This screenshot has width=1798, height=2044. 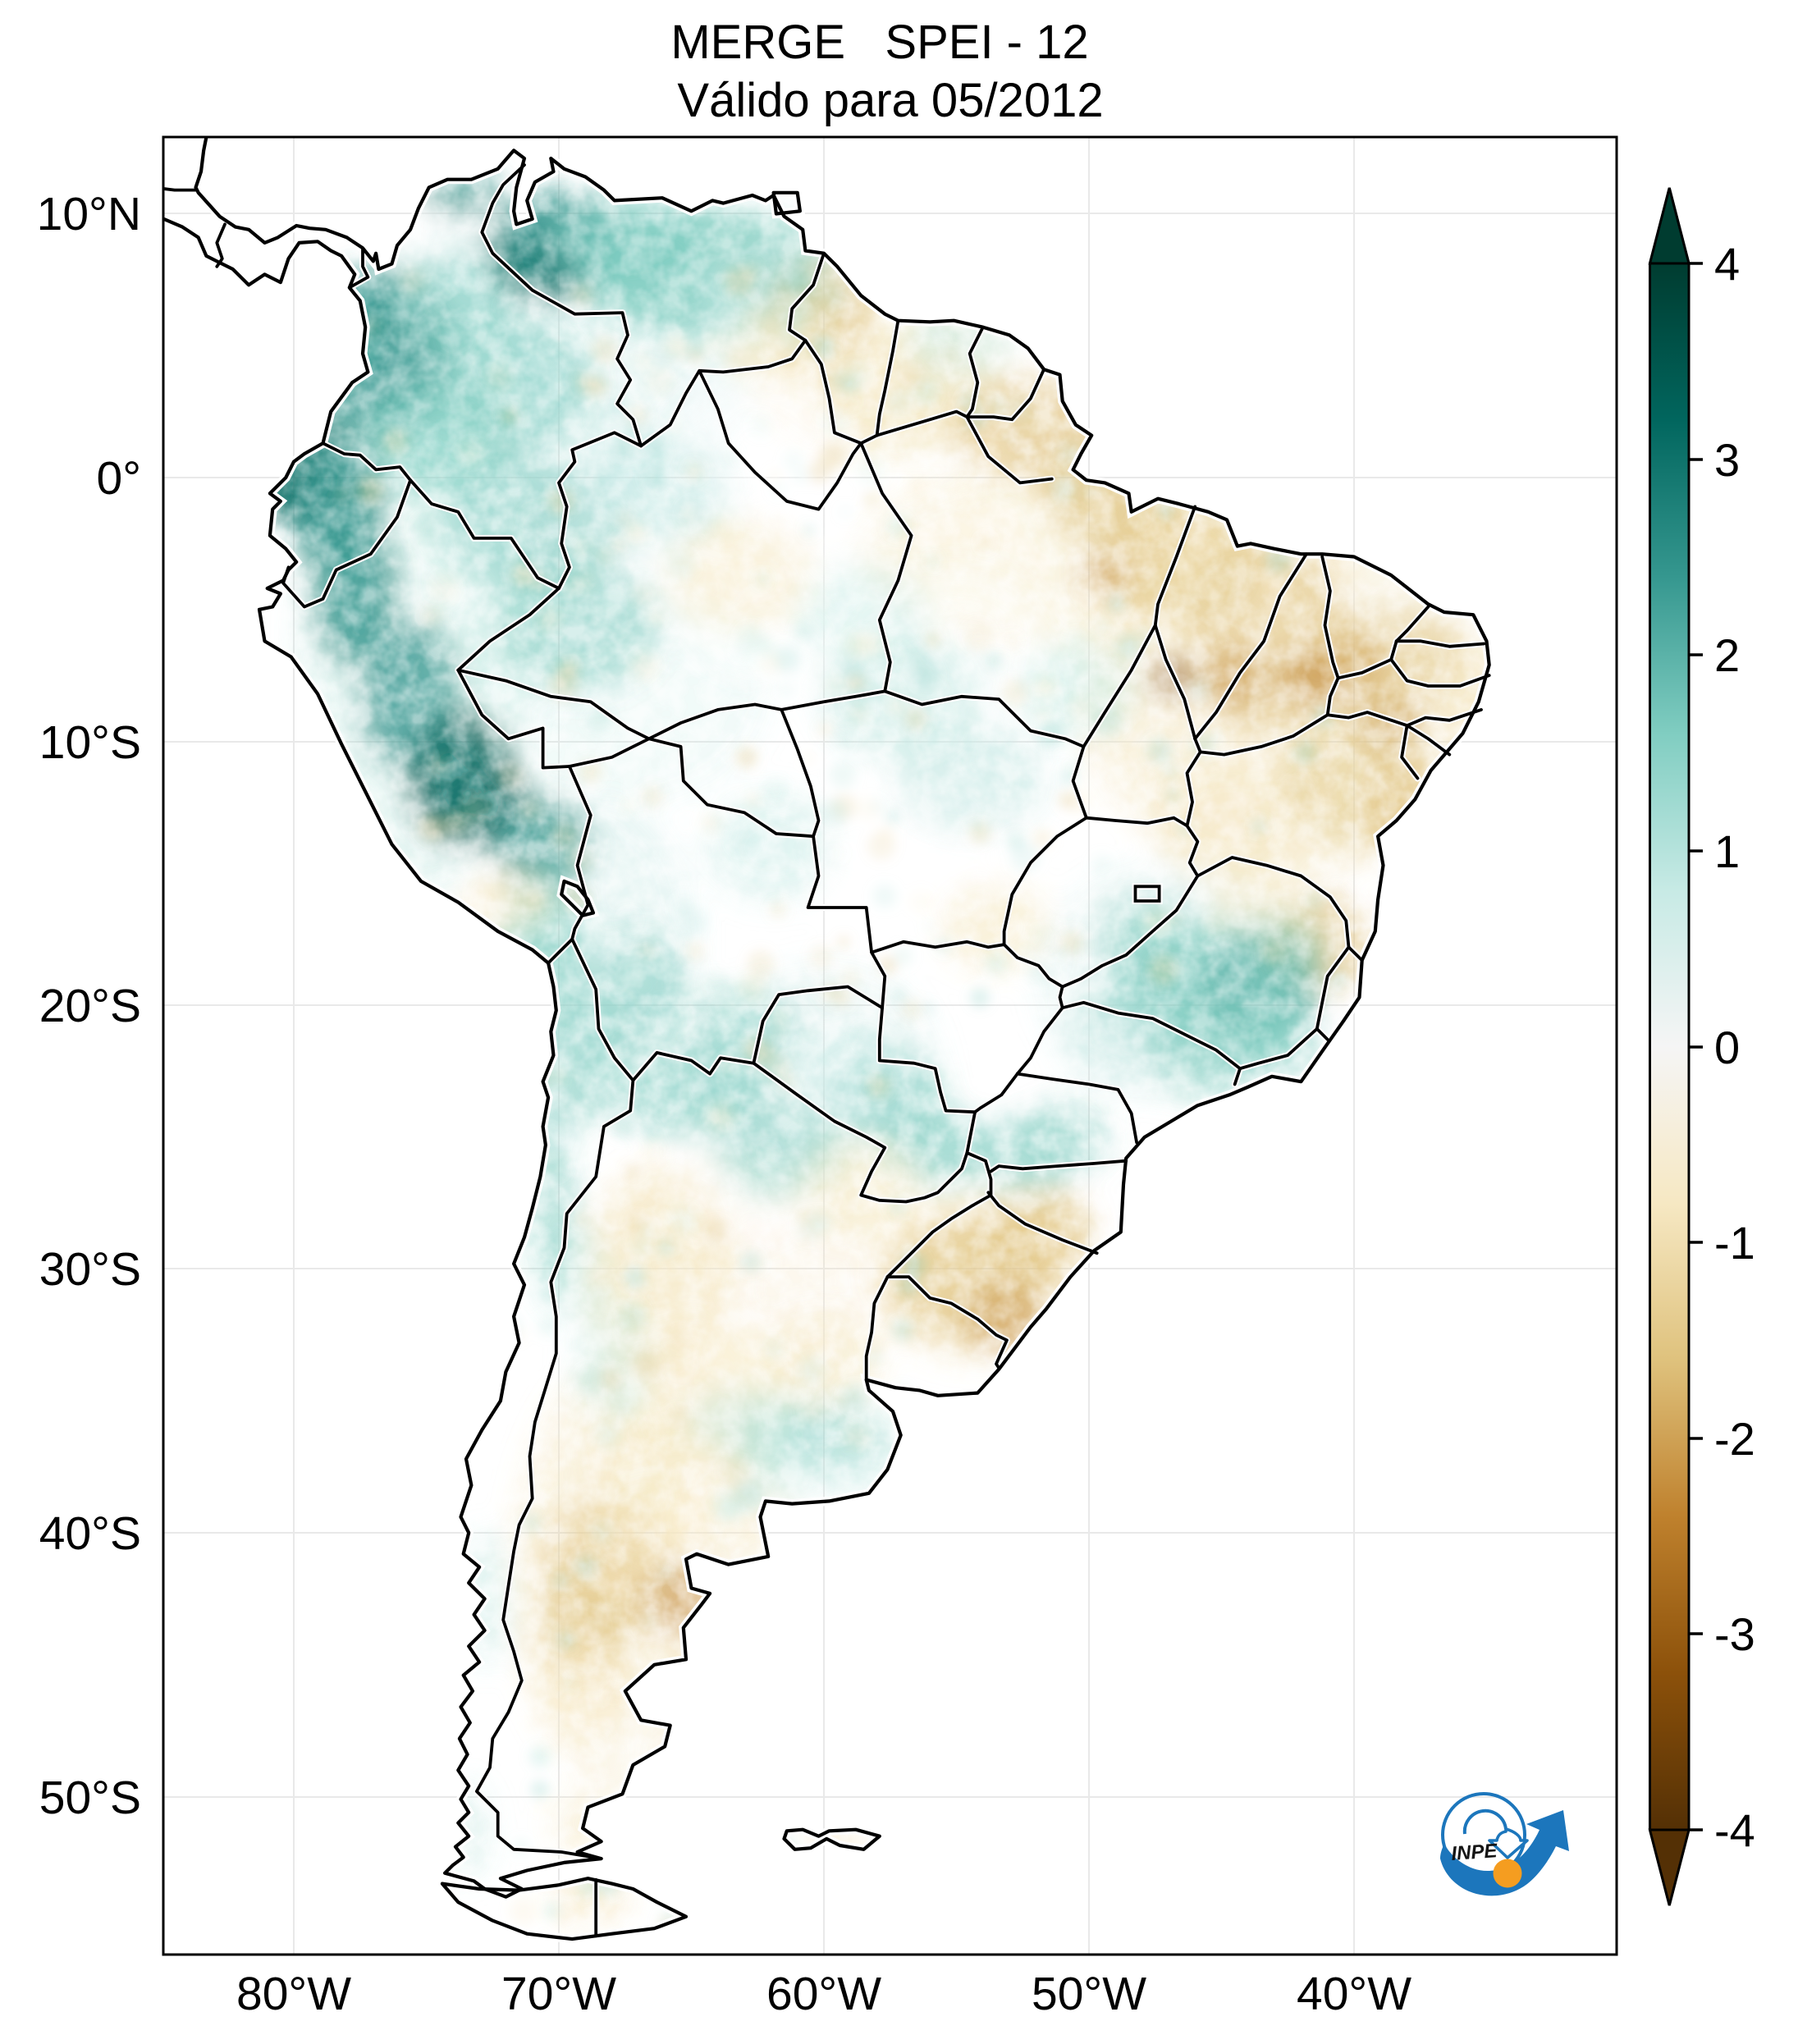 I want to click on svg-text: 0°, so click(x=119, y=478).